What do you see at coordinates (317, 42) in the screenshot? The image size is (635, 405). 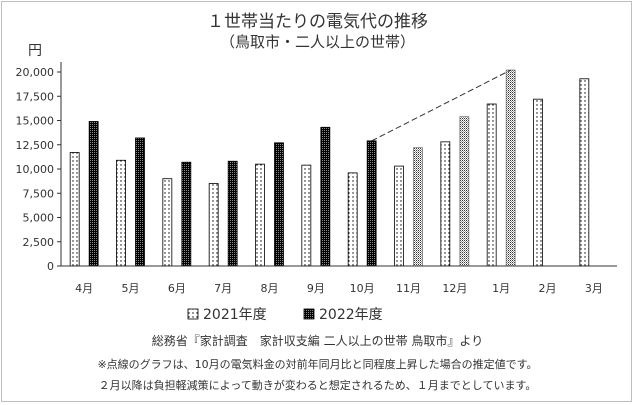 I see `chart-subtitle: （鳥取市・二人以上の世帯）` at bounding box center [317, 42].